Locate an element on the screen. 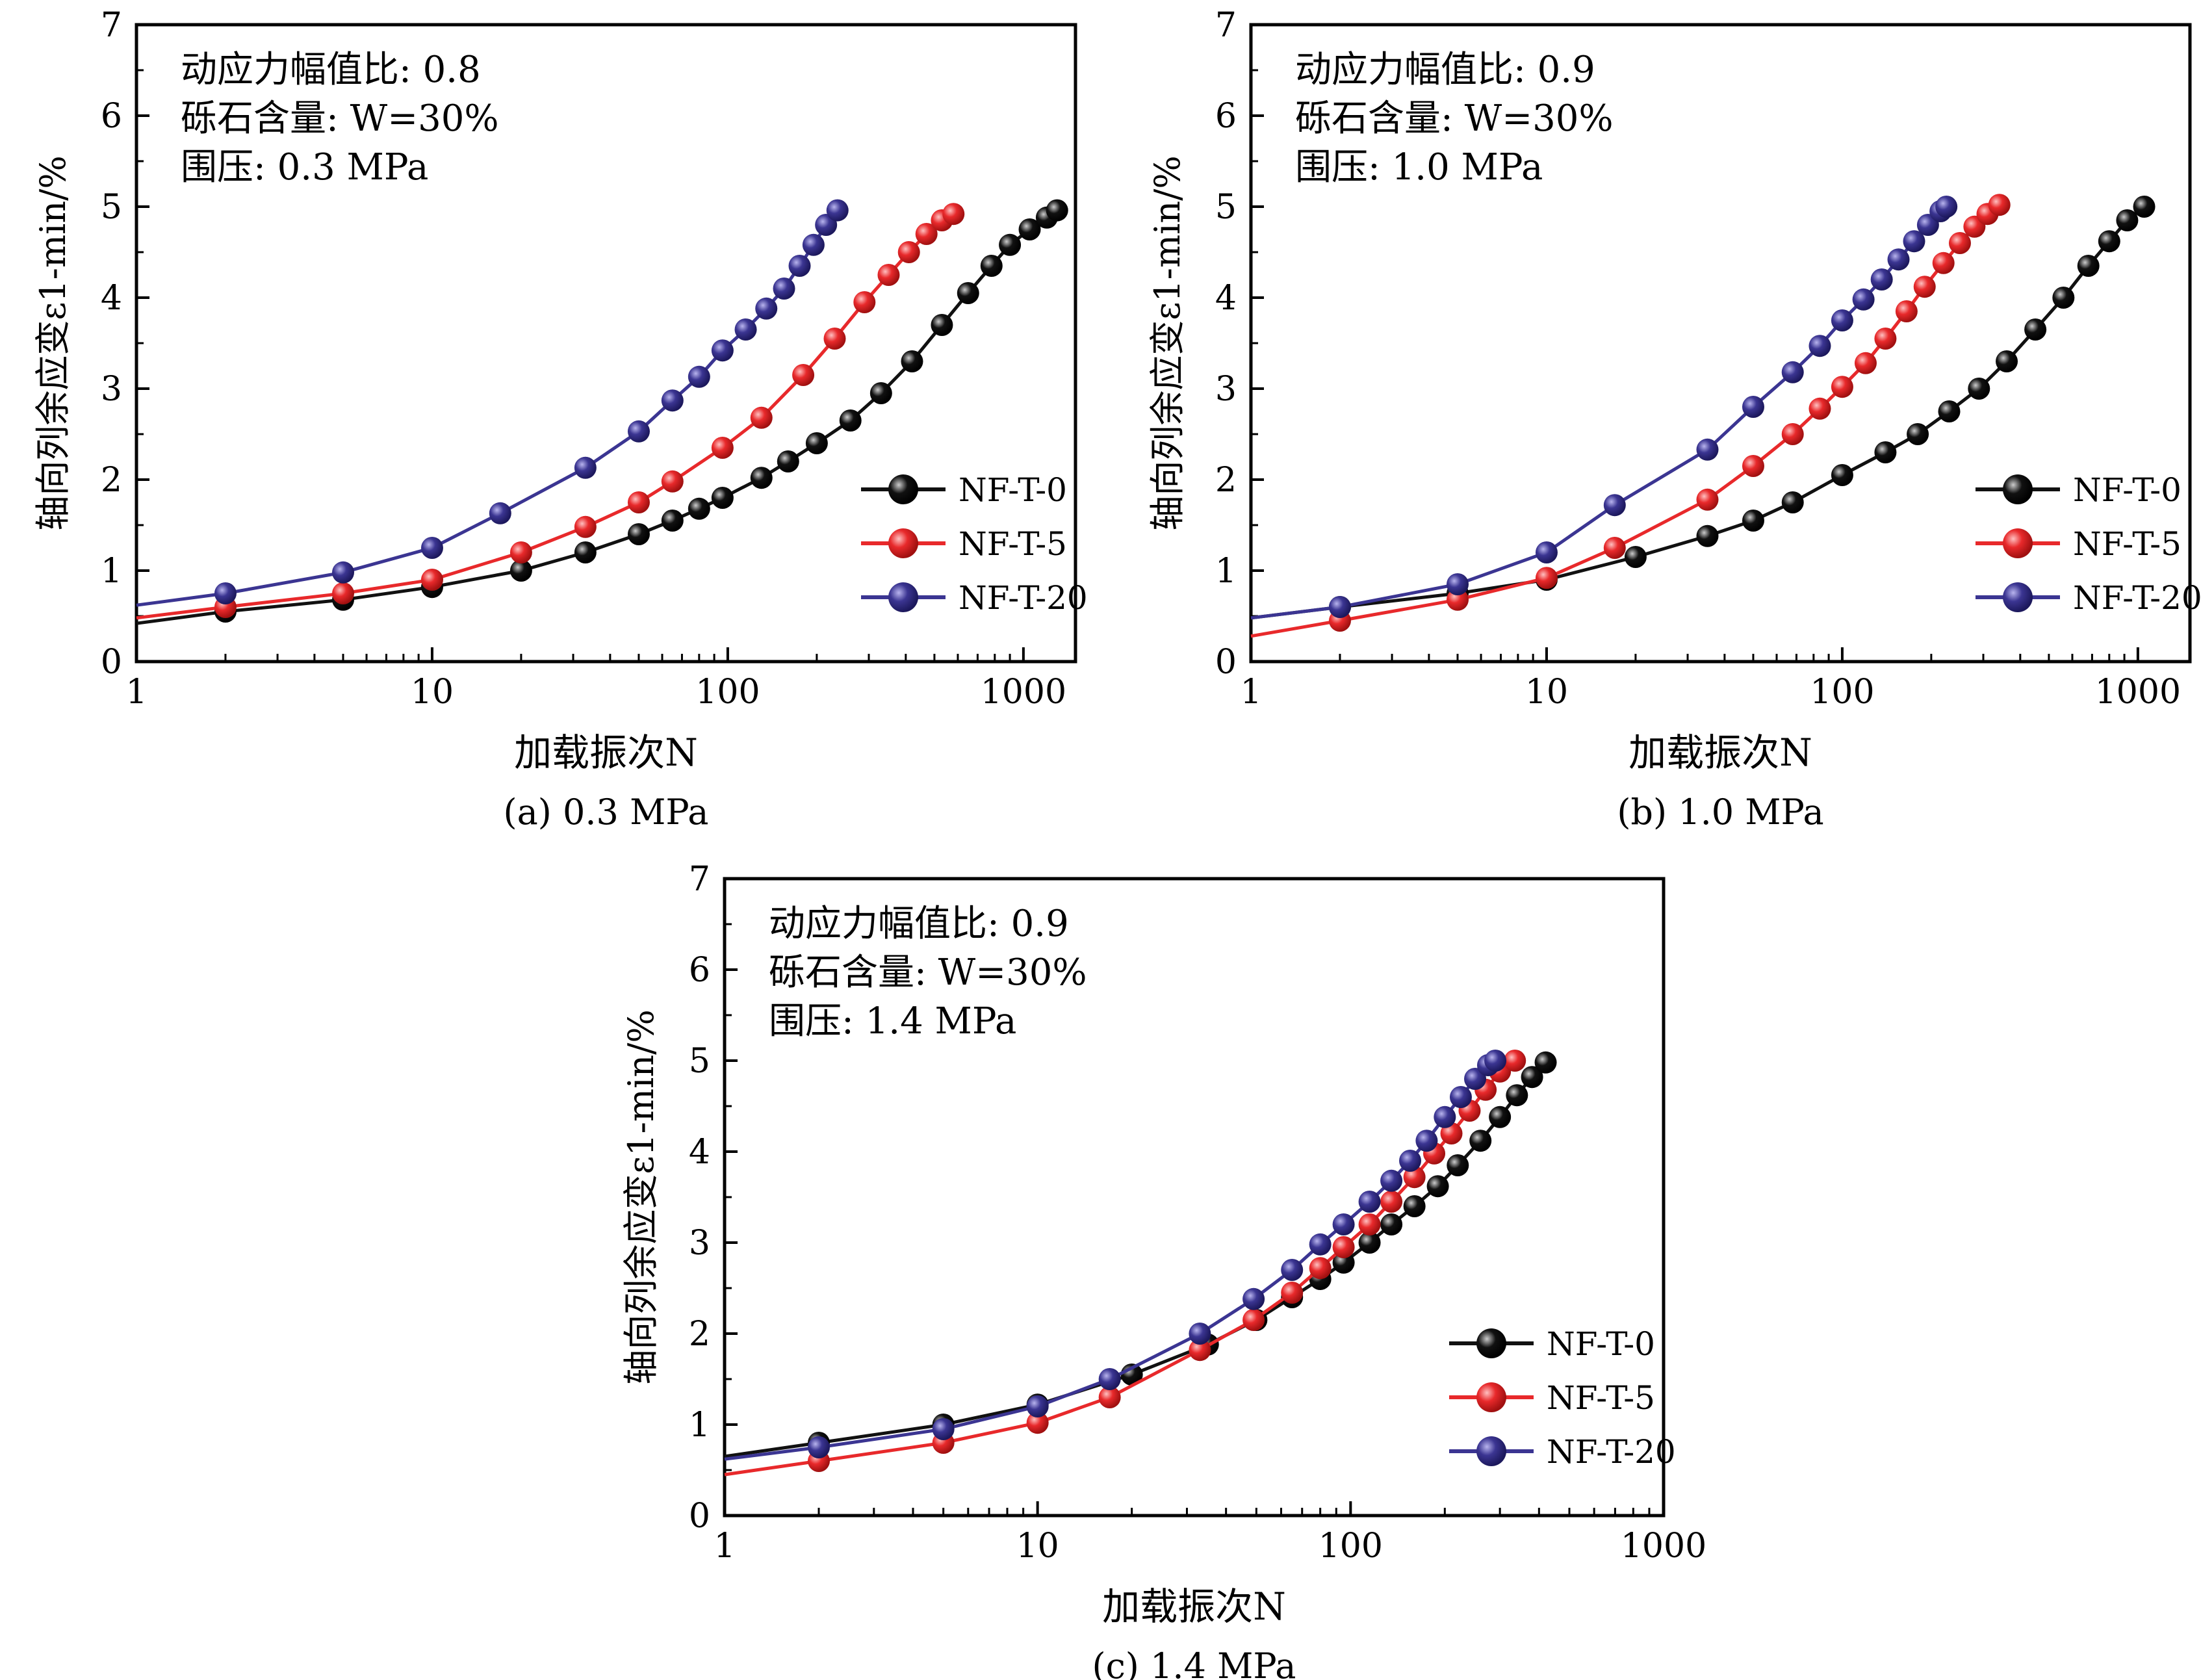  x-tick-label: 10 is located at coordinates (432, 692).